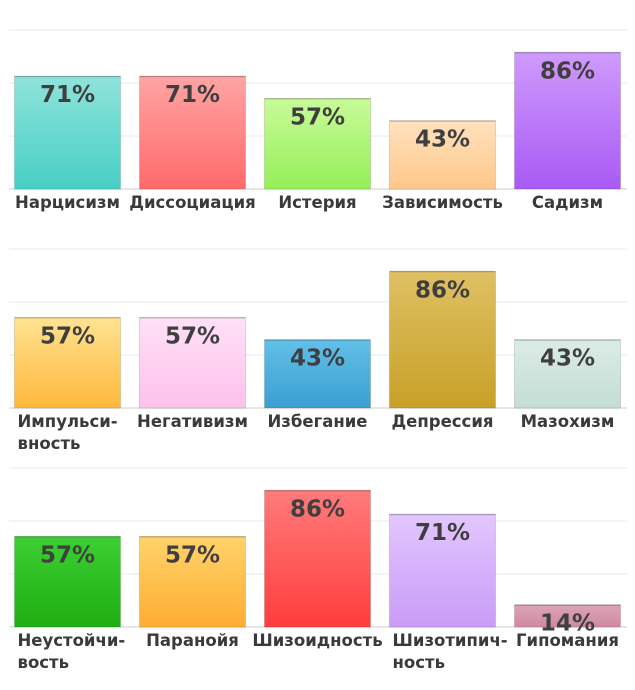 Image resolution: width=635 pixels, height=690 pixels. I want to click on category-label-line: Гипомания, so click(567, 640).